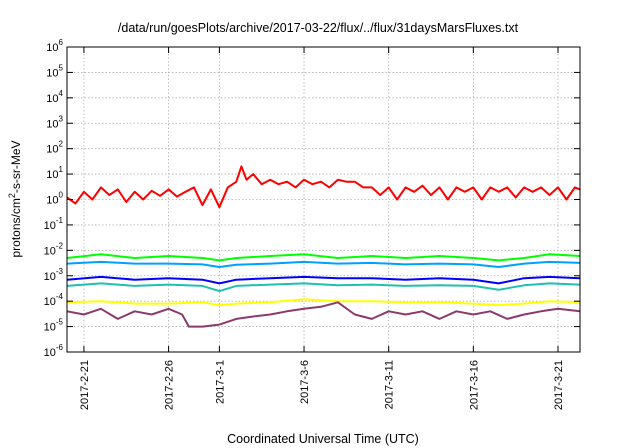 The height and width of the screenshot is (448, 640). I want to click on y-tick-label: 10⁻⁶, so click(54, 351).